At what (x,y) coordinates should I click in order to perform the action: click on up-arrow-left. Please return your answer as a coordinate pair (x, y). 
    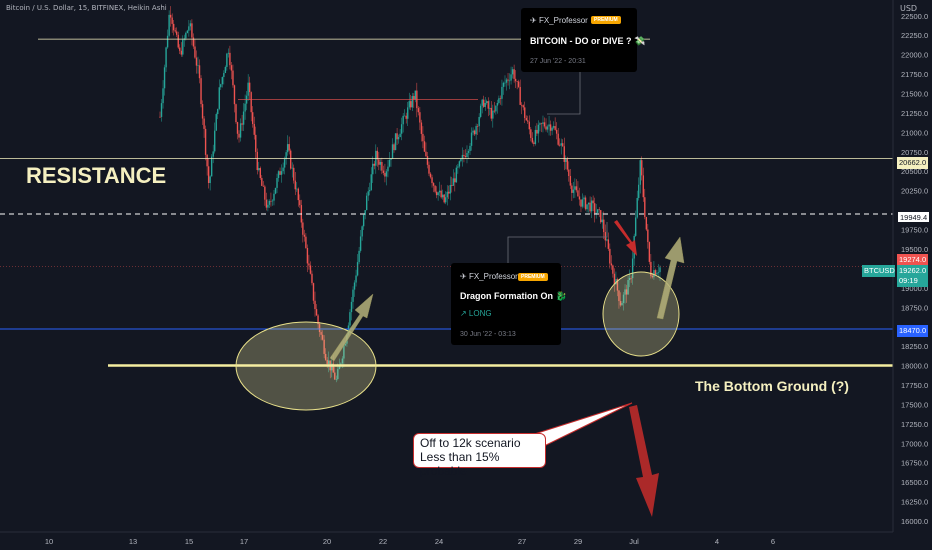
    Looking at the image, I should click on (351, 327).